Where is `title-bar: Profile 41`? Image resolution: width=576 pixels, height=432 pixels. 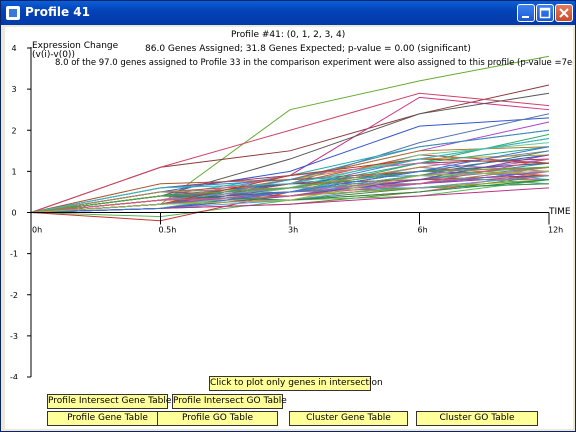 title-bar: Profile 41 is located at coordinates (288, 13).